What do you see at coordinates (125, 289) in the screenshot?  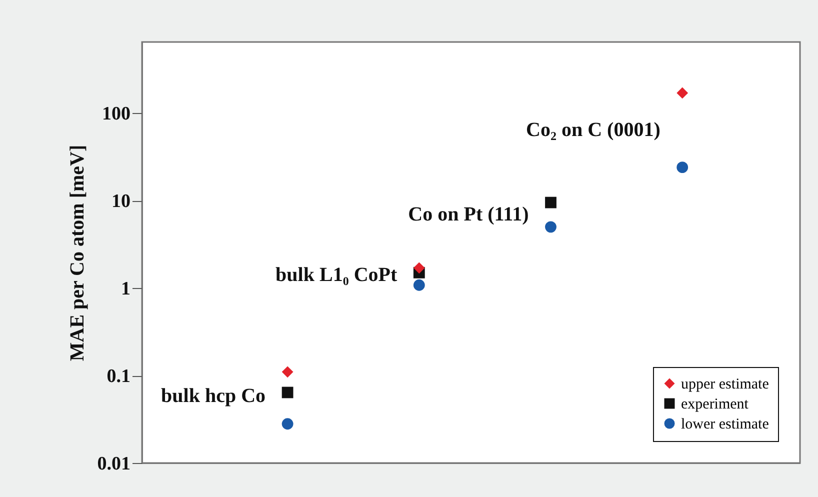 I see `y-tick-label: 1` at bounding box center [125, 289].